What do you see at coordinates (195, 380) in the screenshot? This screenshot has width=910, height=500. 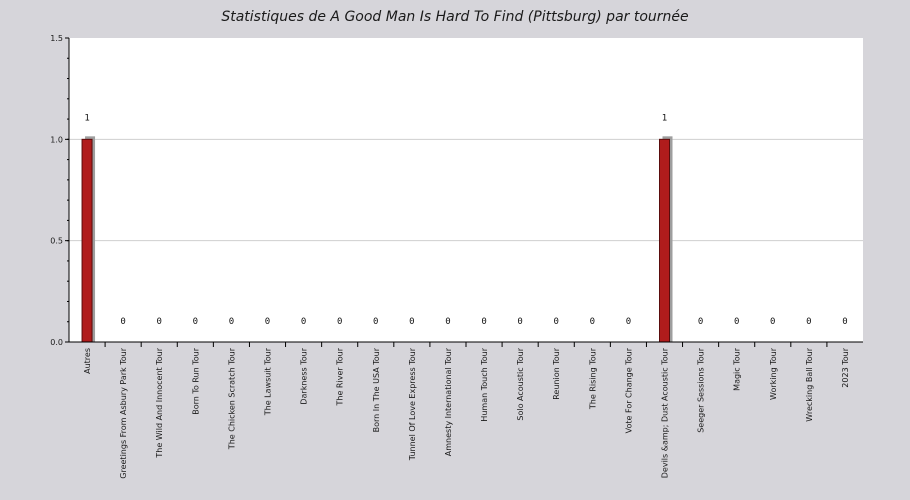 I see `x-category-label: Born To Run Tour` at bounding box center [195, 380].